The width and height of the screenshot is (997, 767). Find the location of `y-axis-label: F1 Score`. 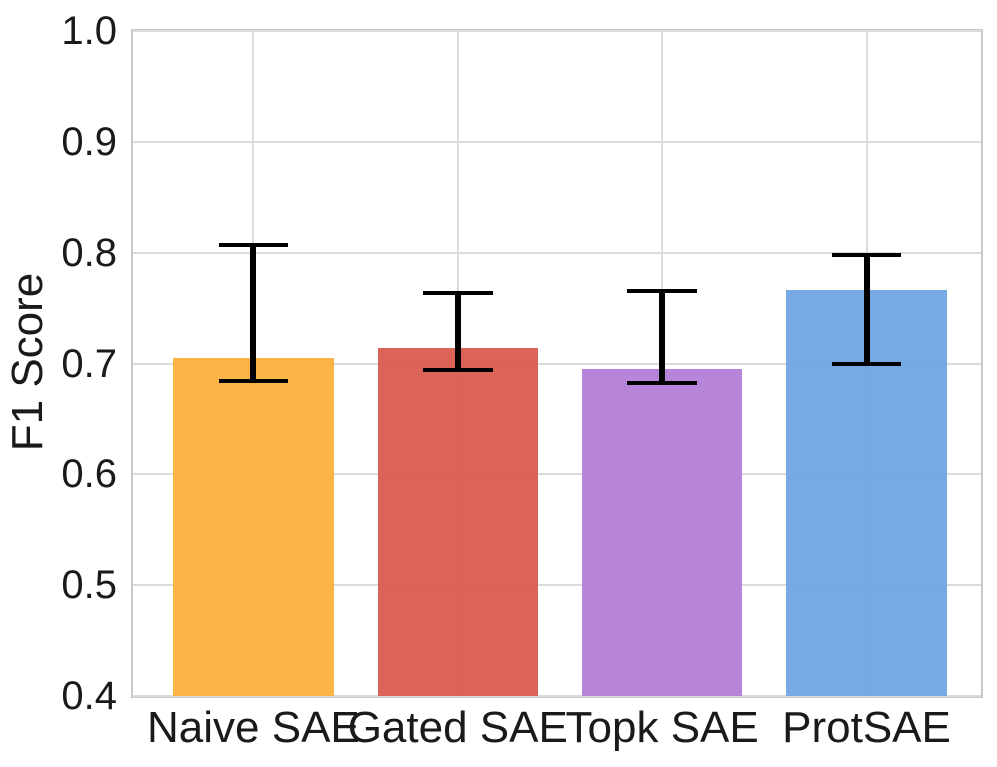

y-axis-label: F1 Score is located at coordinates (27, 362).